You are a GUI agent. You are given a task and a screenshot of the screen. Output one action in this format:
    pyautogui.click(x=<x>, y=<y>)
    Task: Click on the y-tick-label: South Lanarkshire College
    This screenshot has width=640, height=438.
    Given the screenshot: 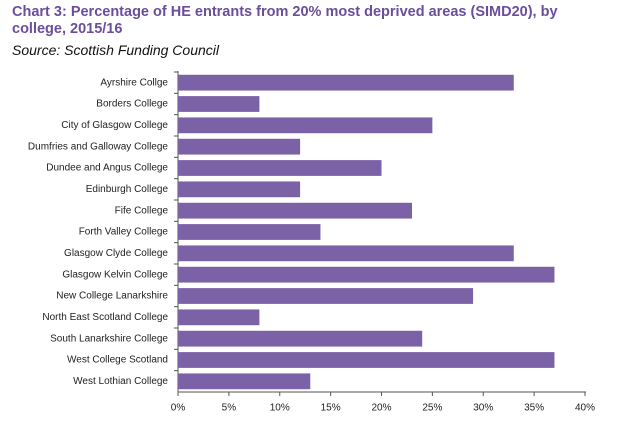 What is the action you would take?
    pyautogui.click(x=109, y=338)
    